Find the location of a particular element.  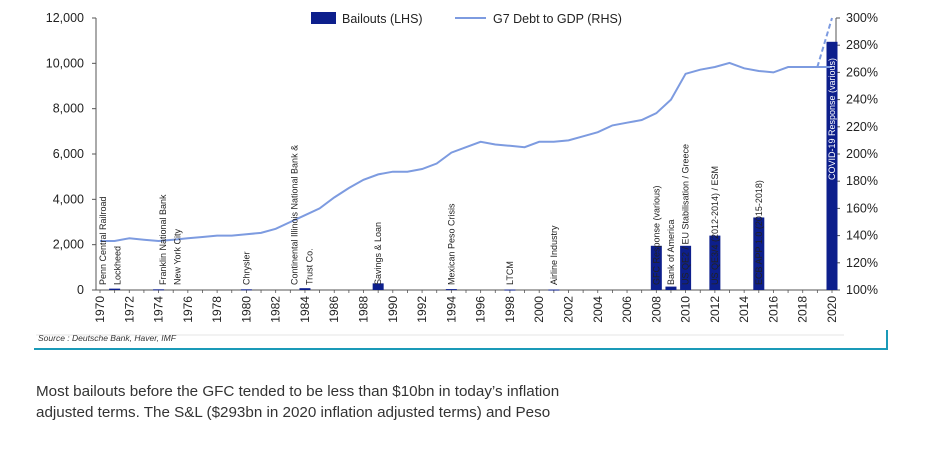

annotation-label: Airline Industry is located at coordinates (554, 255).